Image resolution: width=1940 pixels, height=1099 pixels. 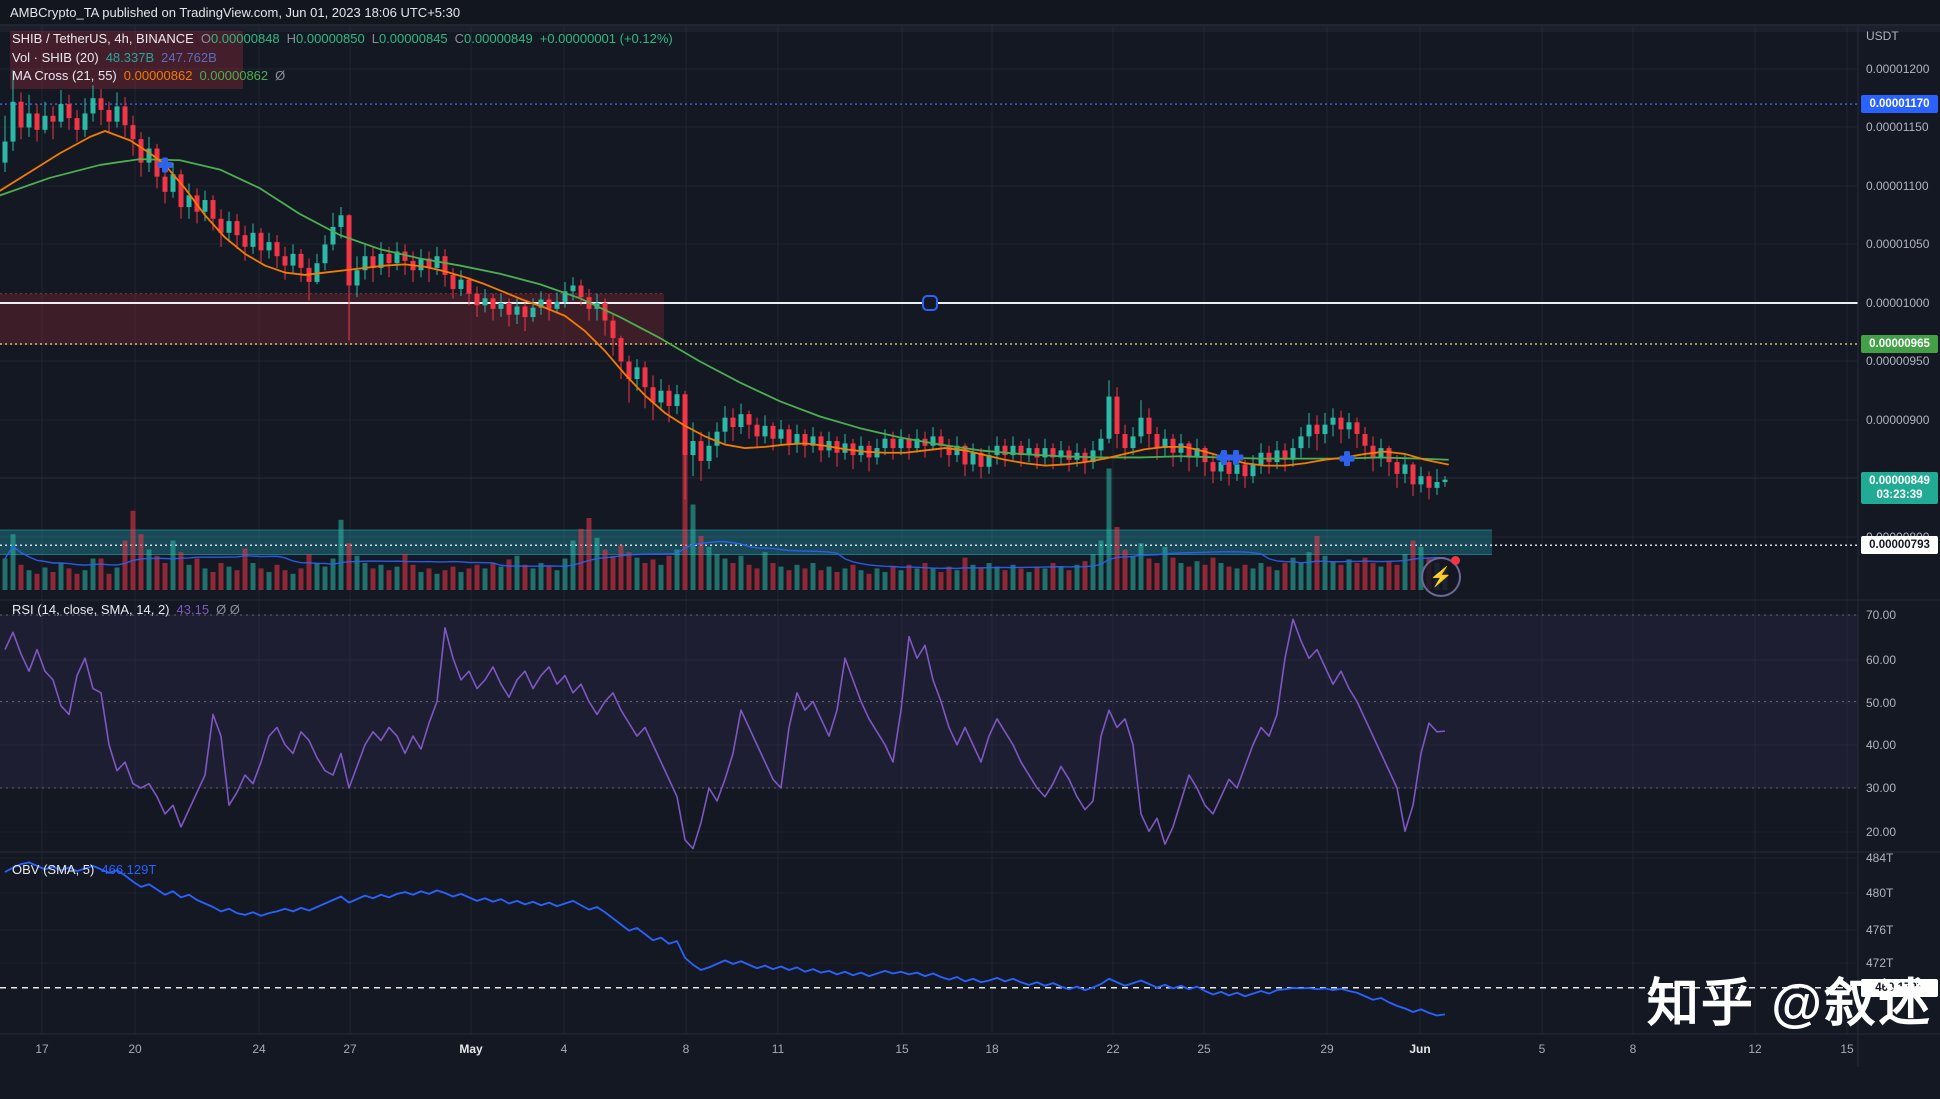 I want to click on time-tick-label: 4, so click(x=564, y=1049).